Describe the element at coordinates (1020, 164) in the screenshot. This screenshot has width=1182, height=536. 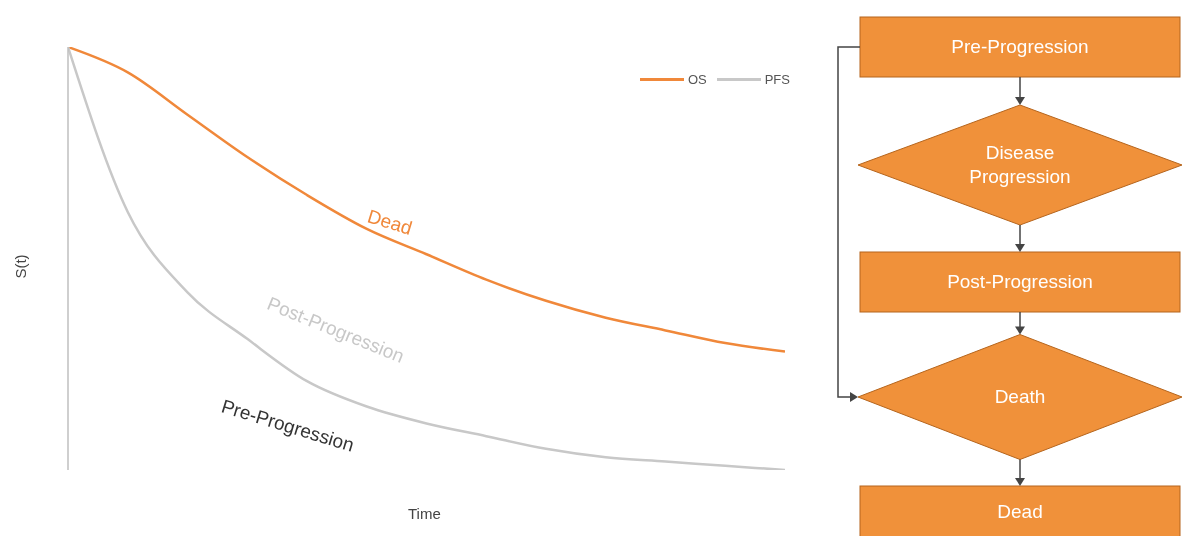
I see `text: Disease Progression` at that location.